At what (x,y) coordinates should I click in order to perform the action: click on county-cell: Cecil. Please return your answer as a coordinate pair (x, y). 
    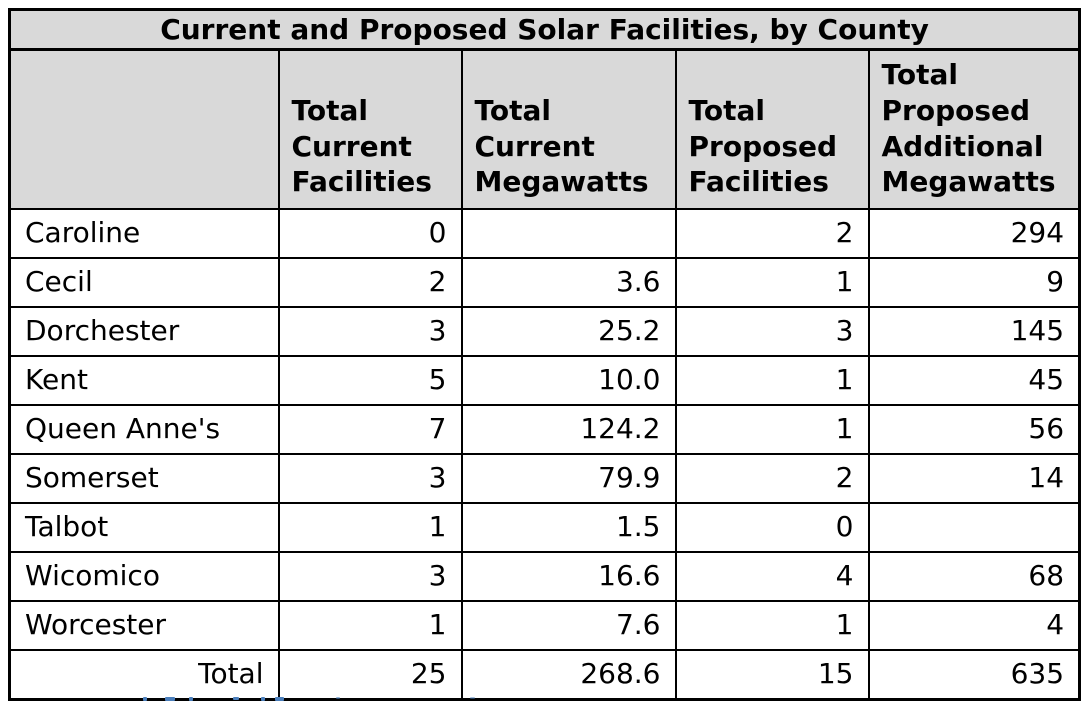
    Looking at the image, I should click on (144, 283).